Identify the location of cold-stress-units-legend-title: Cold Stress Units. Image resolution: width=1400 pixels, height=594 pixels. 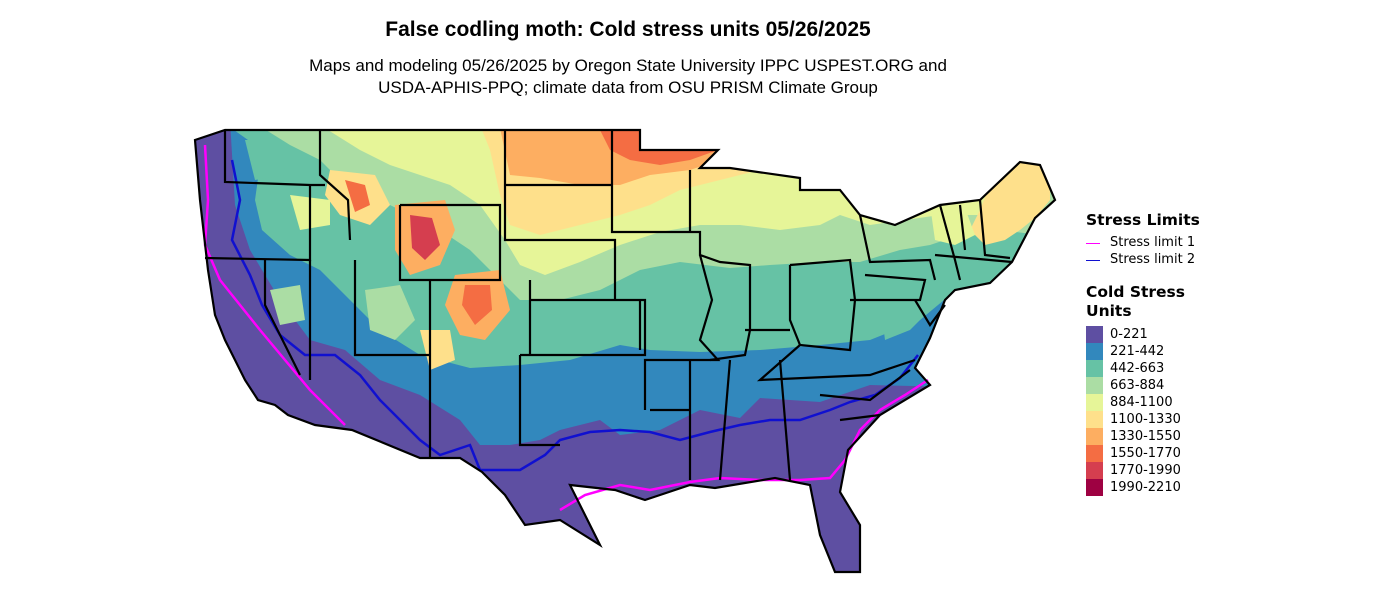
(1136, 301).